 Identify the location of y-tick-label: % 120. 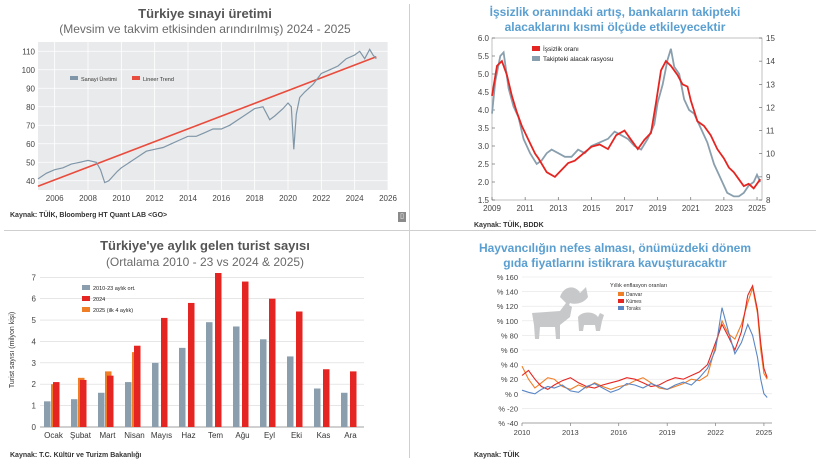
(507, 306).